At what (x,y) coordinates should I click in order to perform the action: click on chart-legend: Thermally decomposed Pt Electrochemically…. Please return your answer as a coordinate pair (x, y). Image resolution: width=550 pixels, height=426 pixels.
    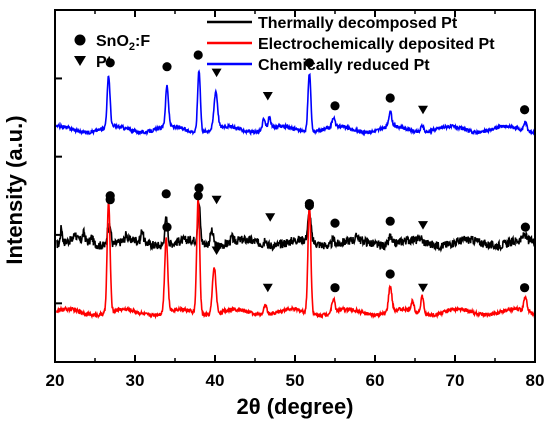
    Looking at the image, I should click on (351, 44).